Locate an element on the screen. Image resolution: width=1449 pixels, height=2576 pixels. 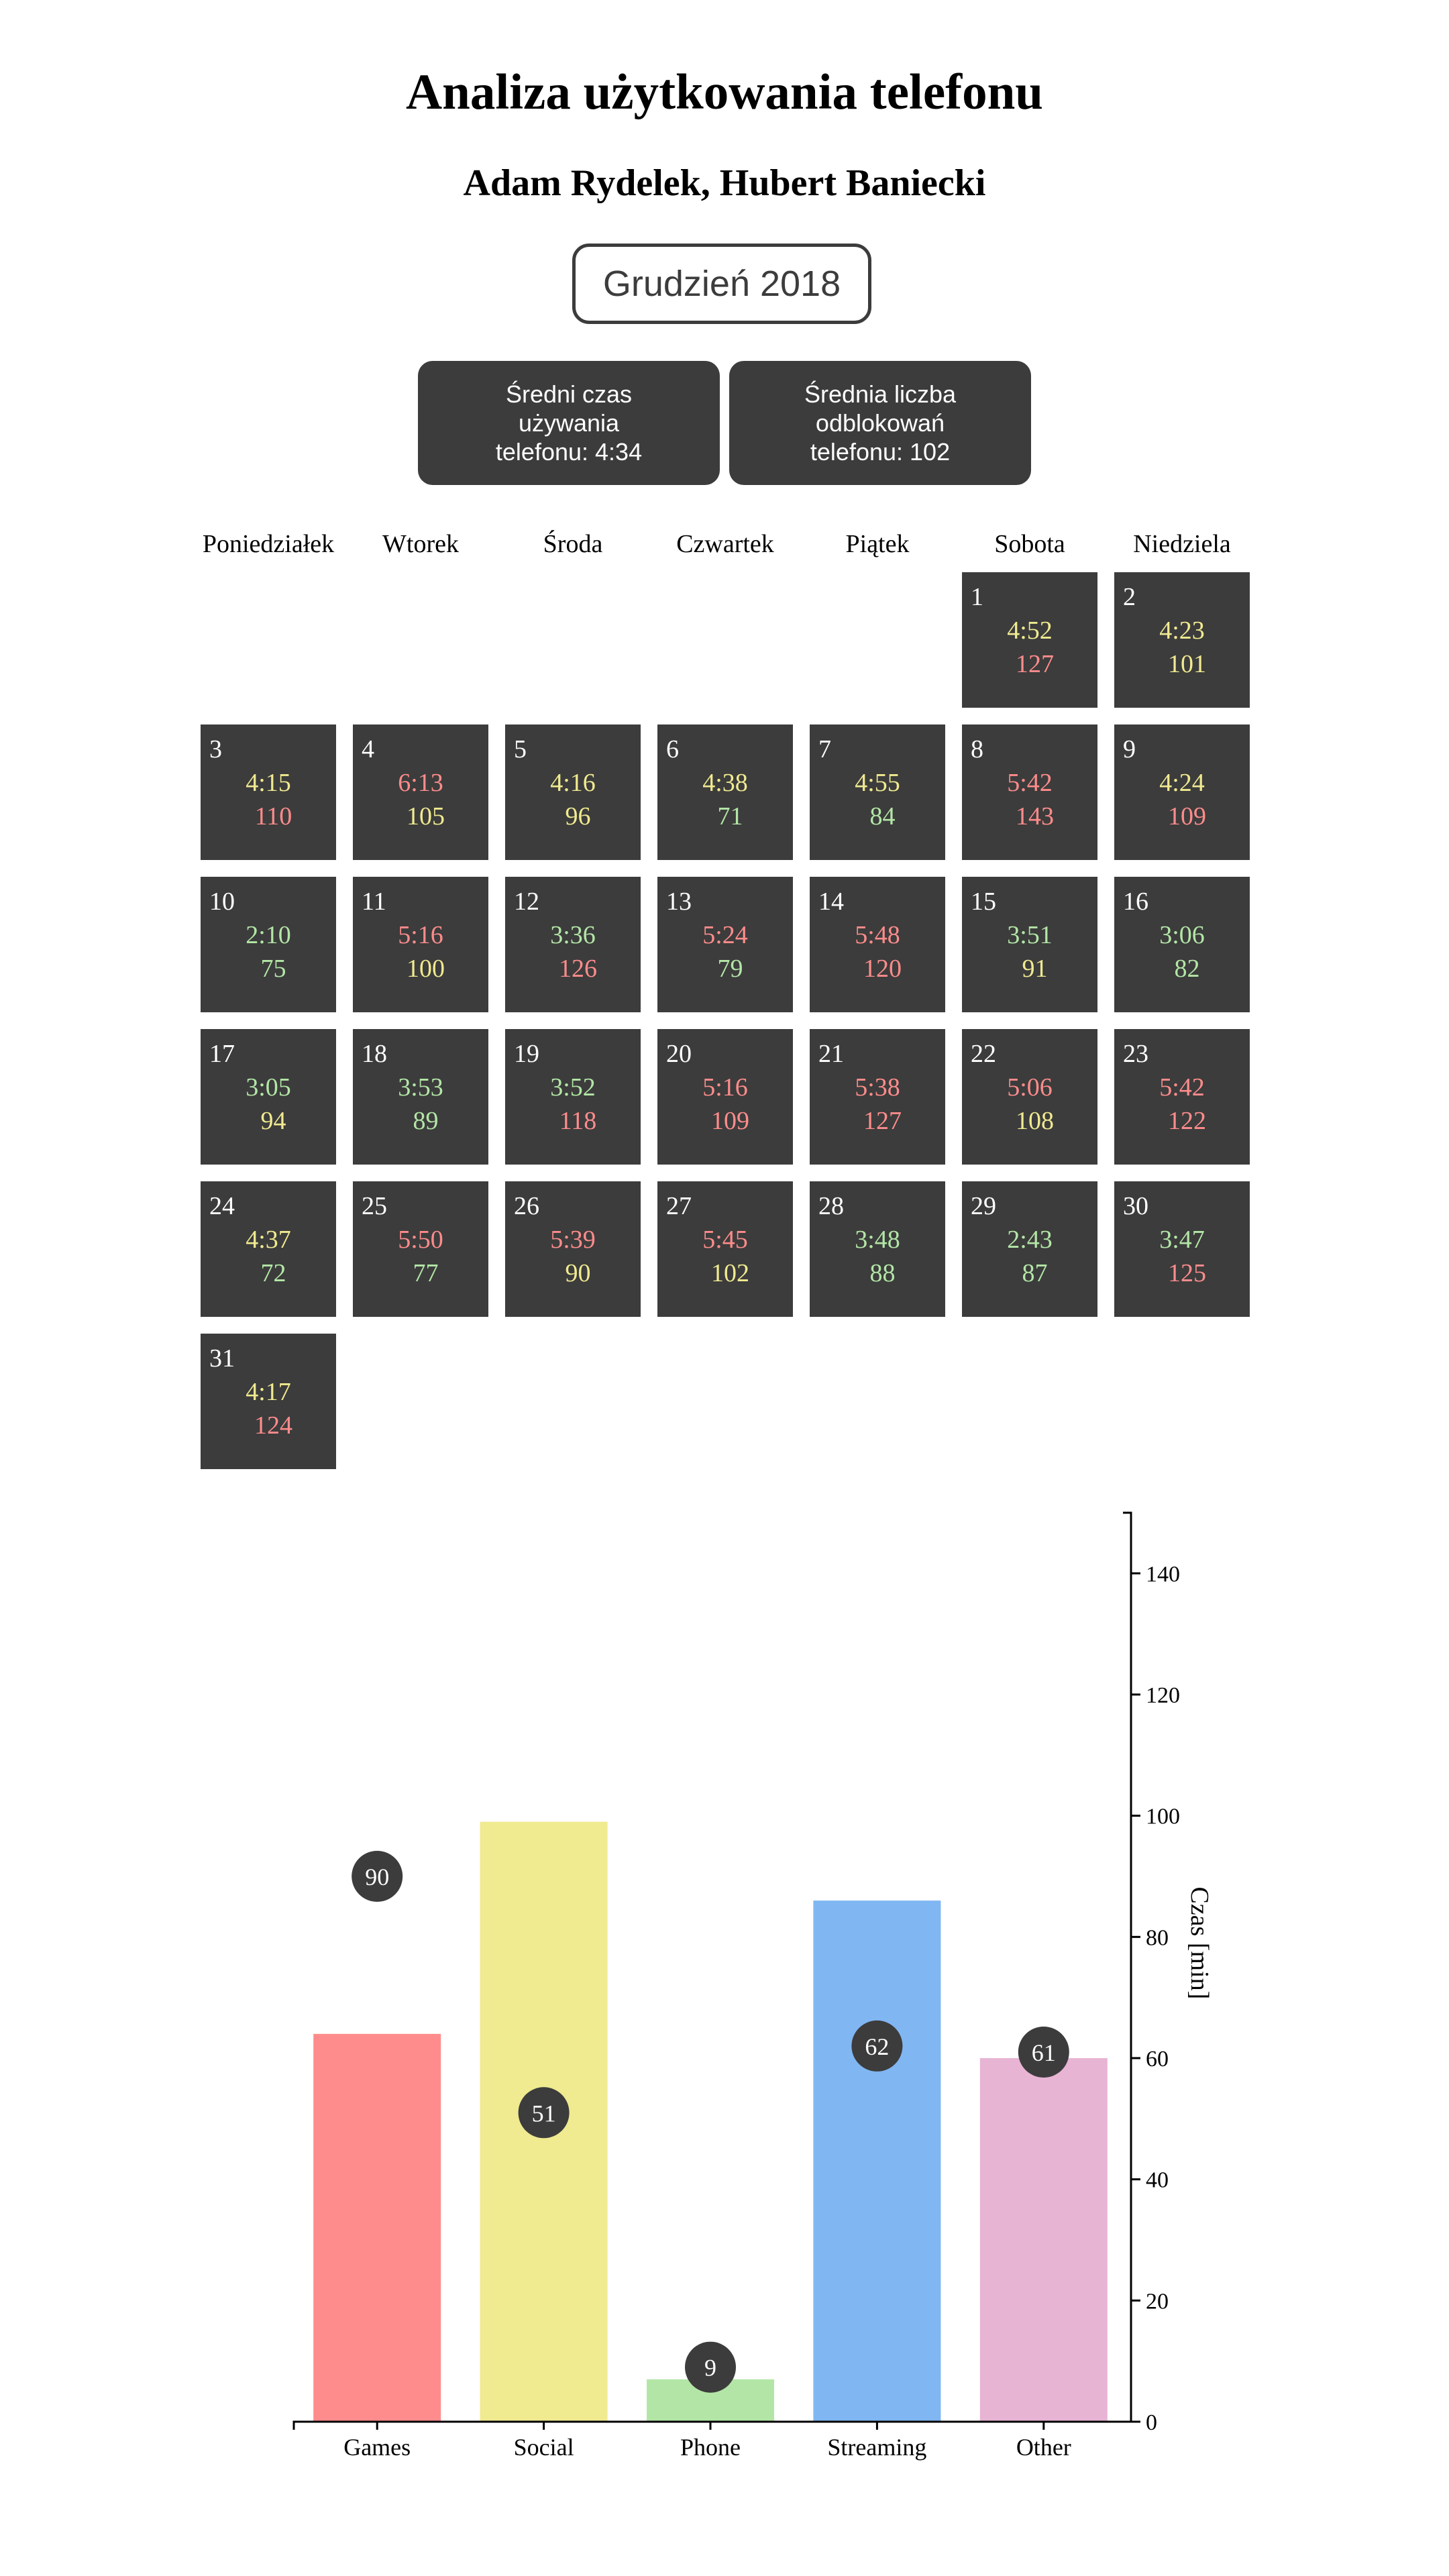
day-number: 28 is located at coordinates (831, 1206).